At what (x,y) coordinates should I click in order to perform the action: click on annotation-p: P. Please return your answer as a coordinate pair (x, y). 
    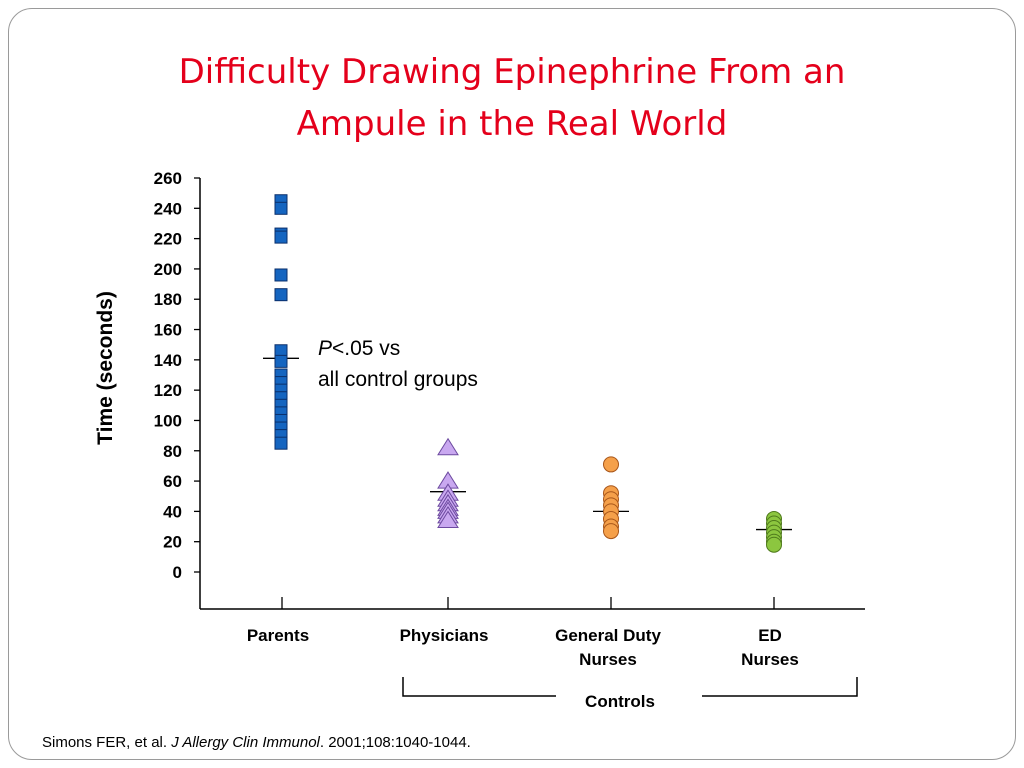
    Looking at the image, I should click on (325, 348).